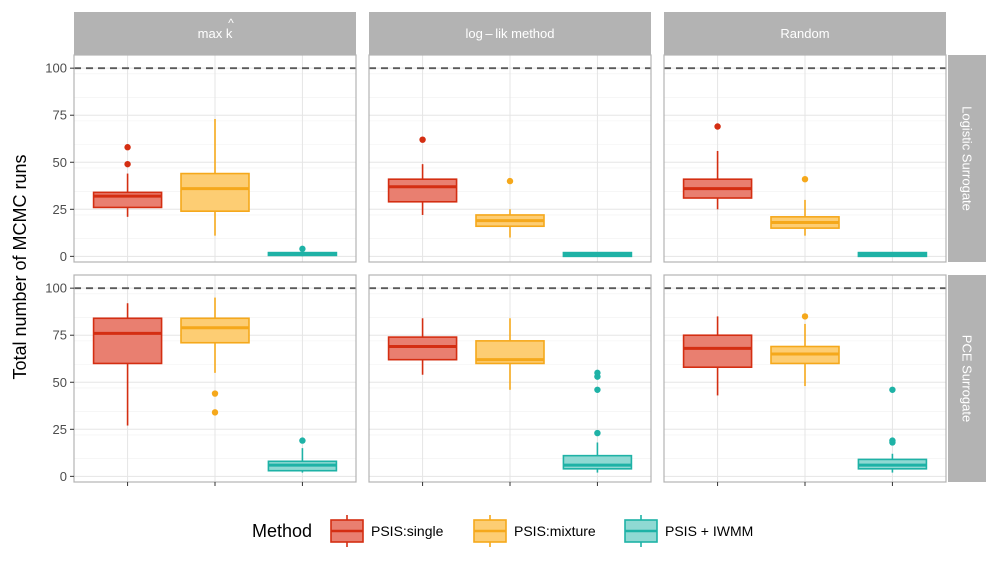  What do you see at coordinates (709, 531) in the screenshot?
I see `legend-label: PSIS + IWMM` at bounding box center [709, 531].